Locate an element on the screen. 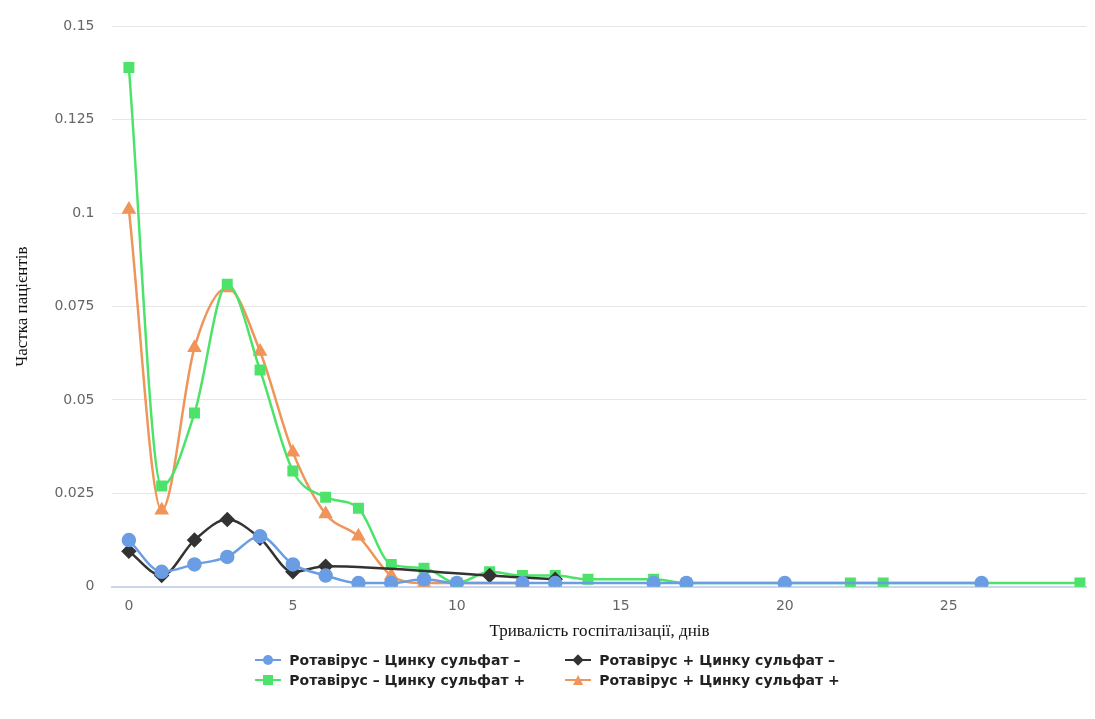 The image size is (1095, 719). x-tick-label: 20 is located at coordinates (784, 604).